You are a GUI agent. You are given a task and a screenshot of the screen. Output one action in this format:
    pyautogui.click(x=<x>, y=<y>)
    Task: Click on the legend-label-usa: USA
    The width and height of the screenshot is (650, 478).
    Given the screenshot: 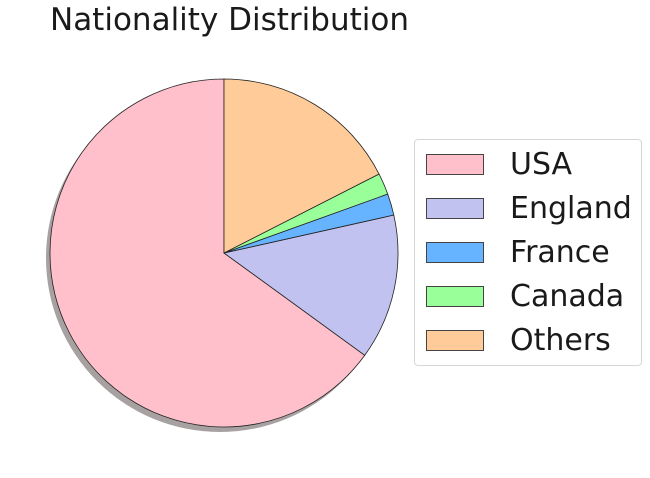 What is the action you would take?
    pyautogui.click(x=541, y=164)
    